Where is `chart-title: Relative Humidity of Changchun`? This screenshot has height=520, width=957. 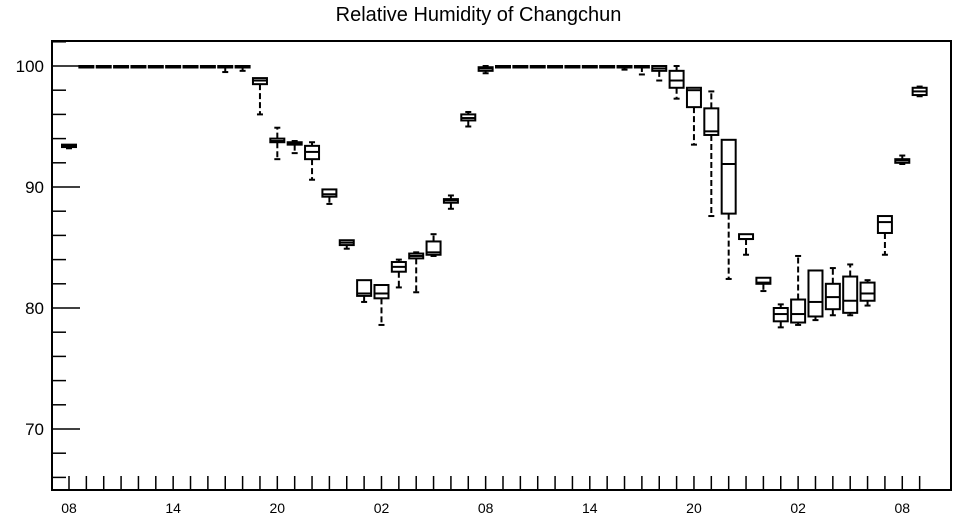 chart-title: Relative Humidity of Changchun is located at coordinates (478, 15).